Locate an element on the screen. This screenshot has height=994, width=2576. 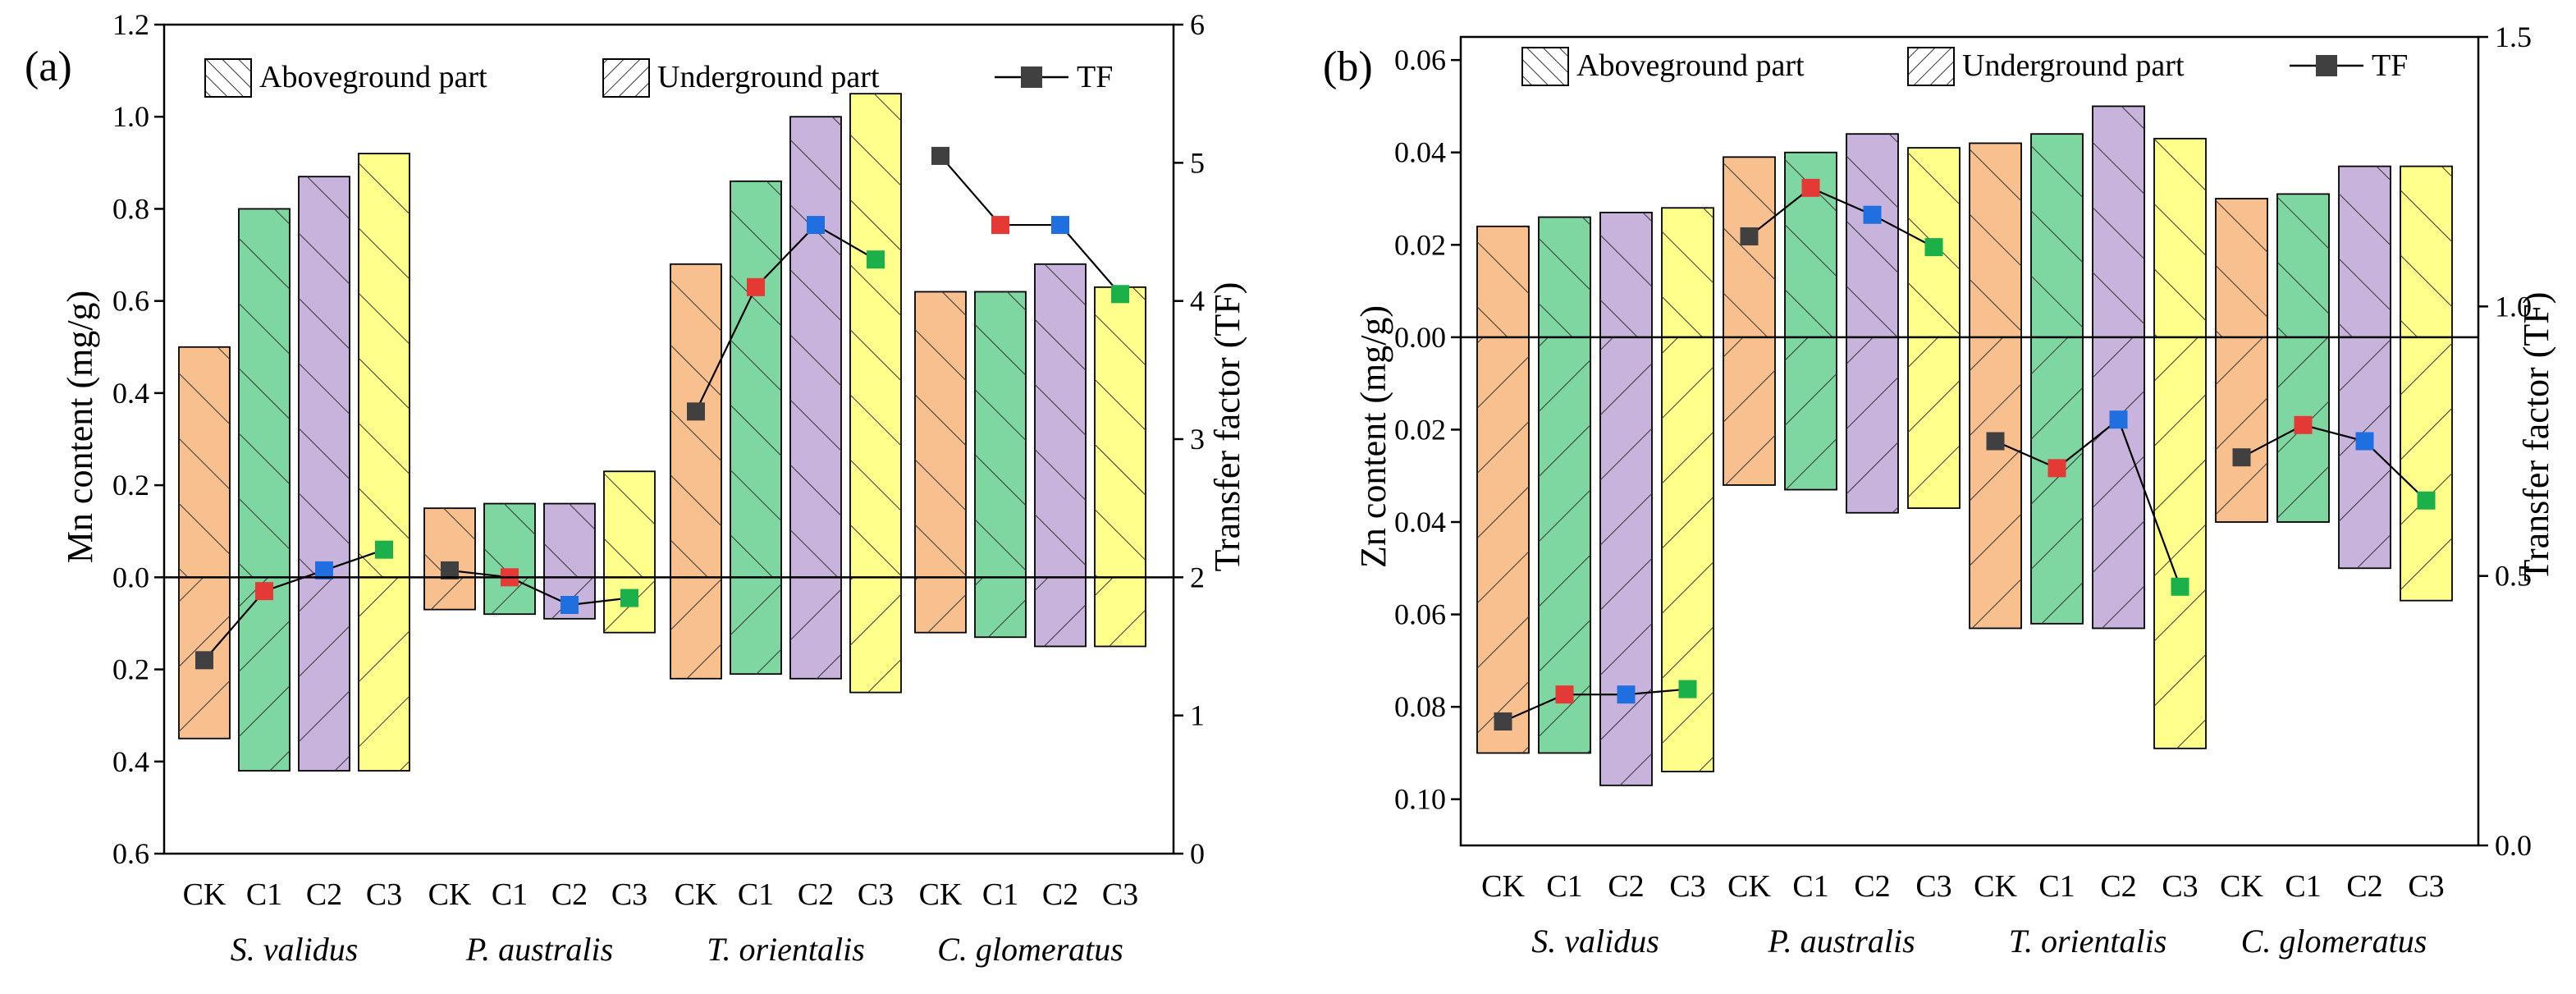
y-tick-label: 0.04 is located at coordinates (1420, 522).